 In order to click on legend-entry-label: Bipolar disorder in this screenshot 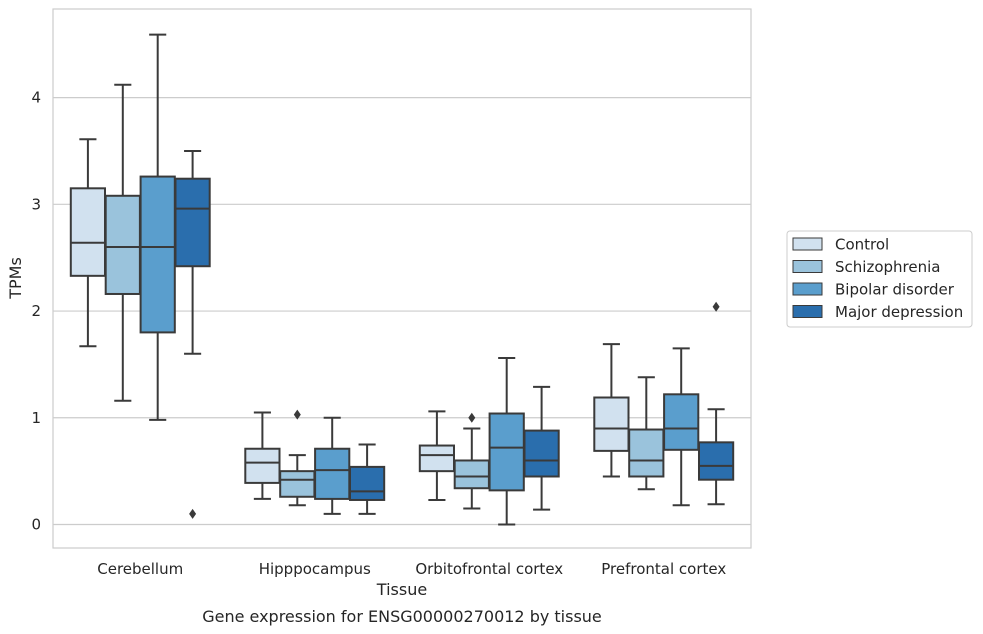, I will do `click(895, 290)`.